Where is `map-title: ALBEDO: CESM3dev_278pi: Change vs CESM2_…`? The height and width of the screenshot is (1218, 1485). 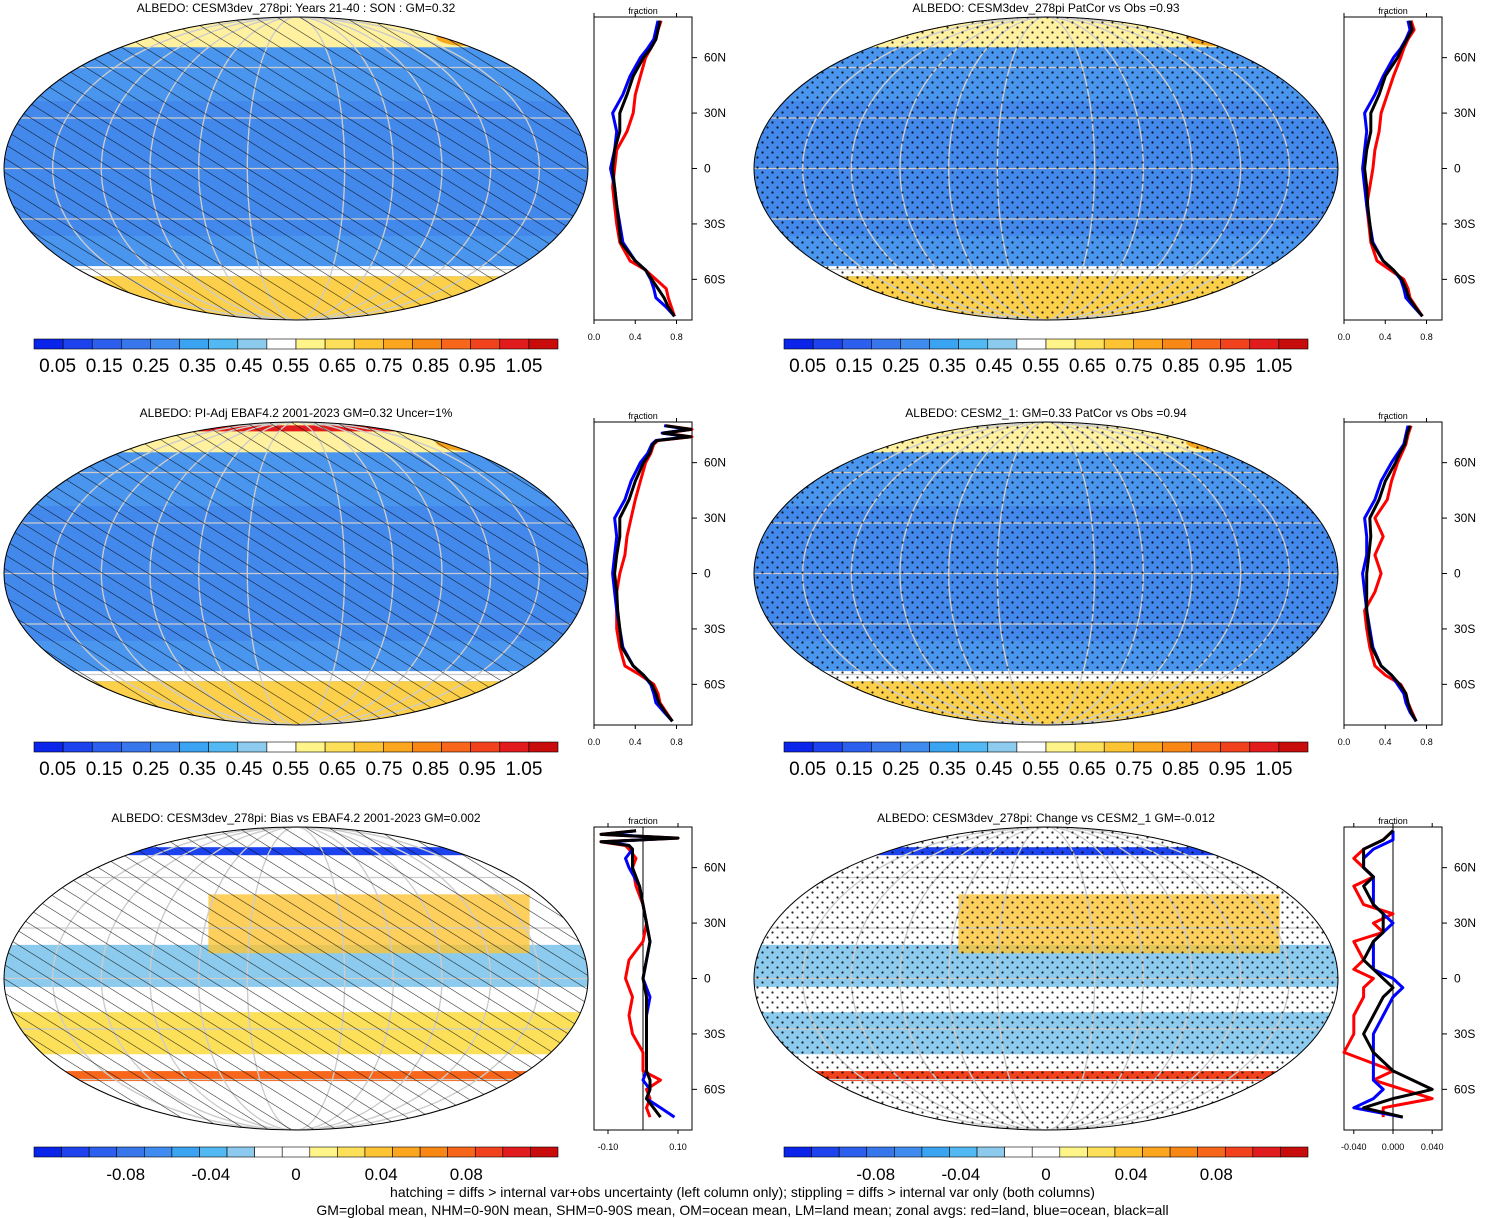 map-title: ALBEDO: CESM3dev_278pi: Change vs CESM2_… is located at coordinates (1046, 818).